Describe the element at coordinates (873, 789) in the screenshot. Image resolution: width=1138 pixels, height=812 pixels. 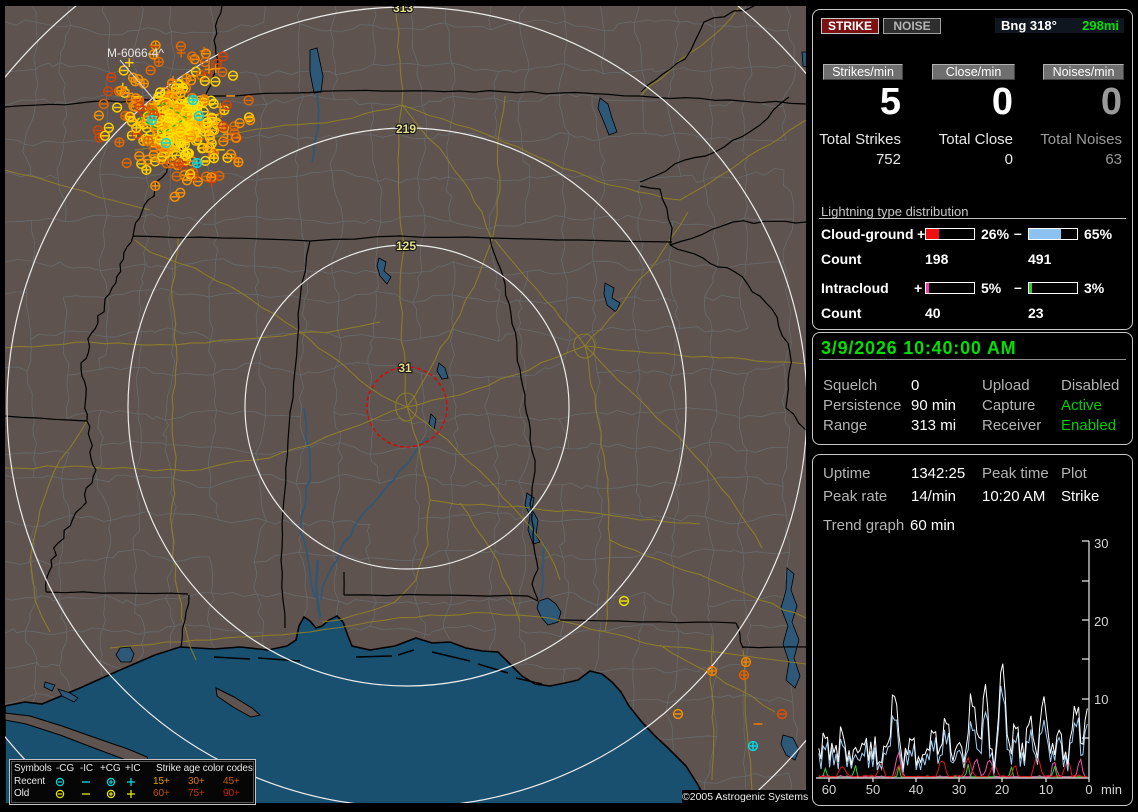
I see `svg-text: 50` at that location.